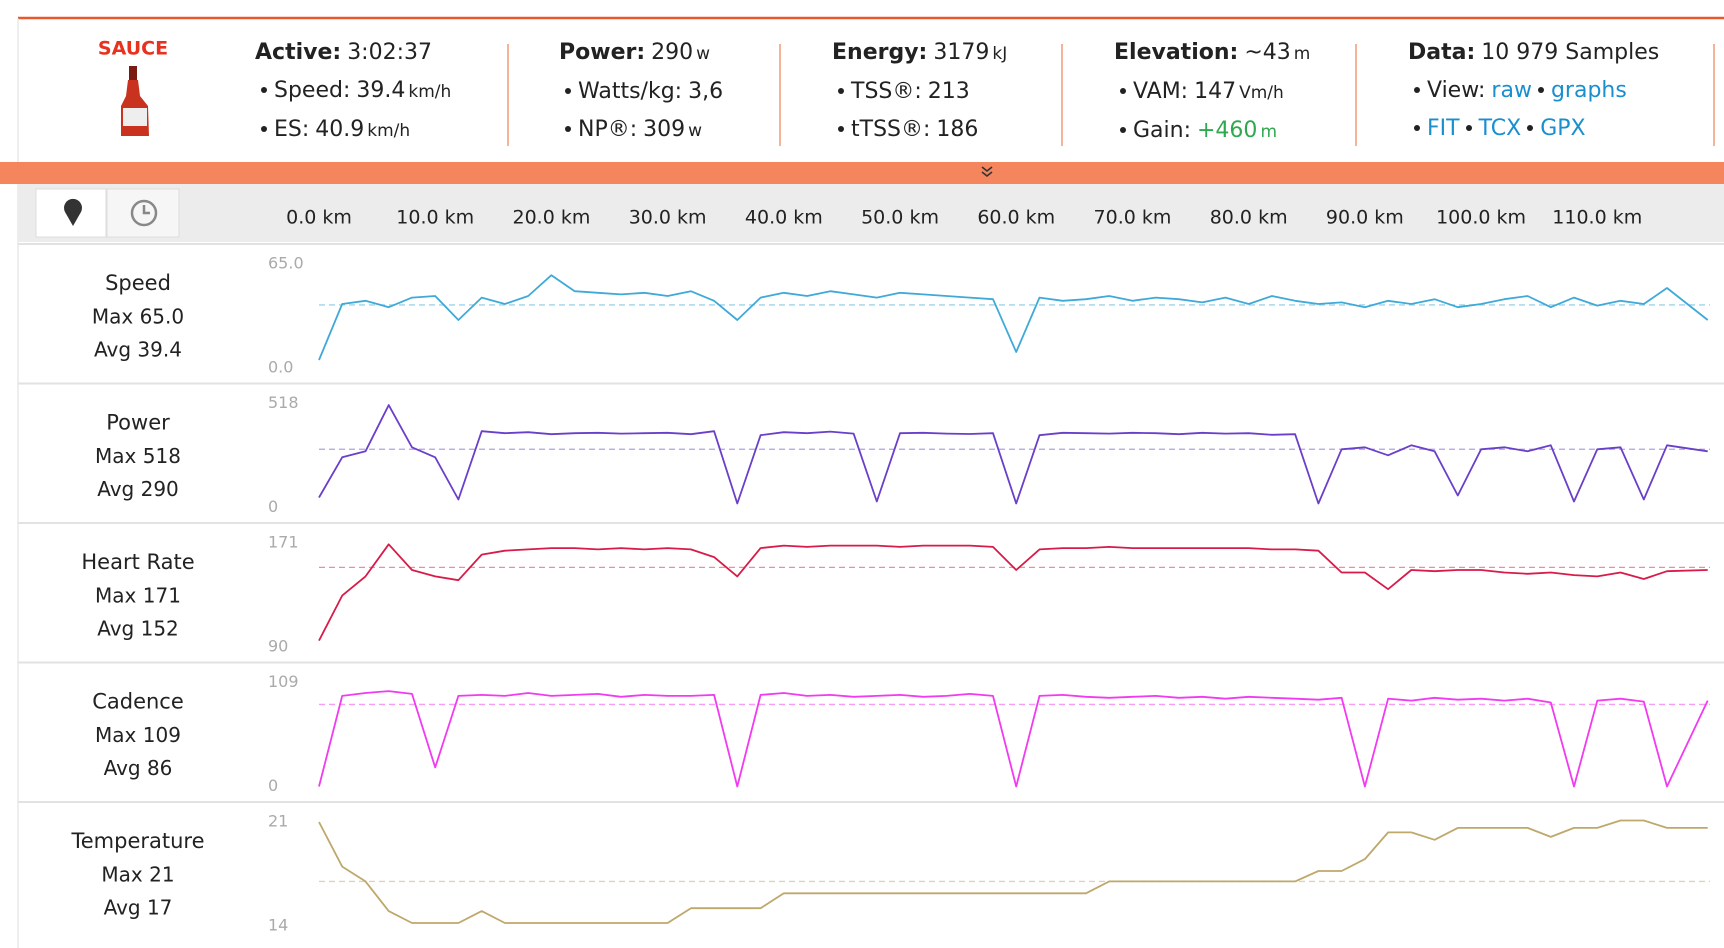 The image size is (1724, 948). Describe the element at coordinates (1215, 91) in the screenshot. I see `stat-value: 147` at that location.